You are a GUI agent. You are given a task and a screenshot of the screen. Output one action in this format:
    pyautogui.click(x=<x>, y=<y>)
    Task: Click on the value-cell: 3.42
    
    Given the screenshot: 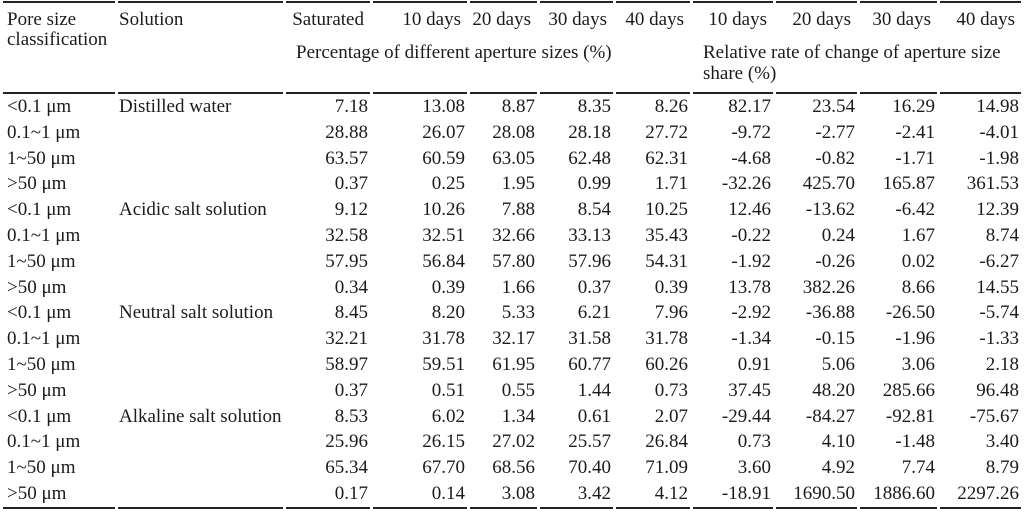 What is the action you would take?
    pyautogui.click(x=576, y=495)
    